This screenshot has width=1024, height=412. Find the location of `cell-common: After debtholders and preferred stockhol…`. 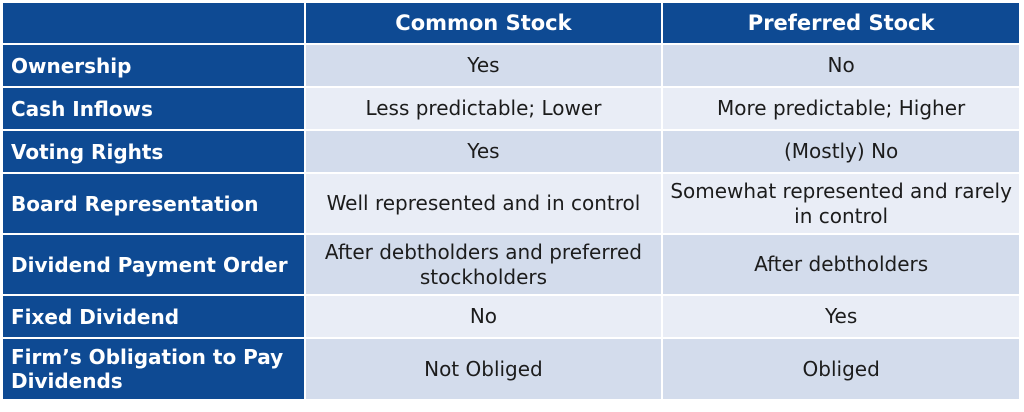

cell-common: After debtholders and preferred stockhol… is located at coordinates (483, 264).